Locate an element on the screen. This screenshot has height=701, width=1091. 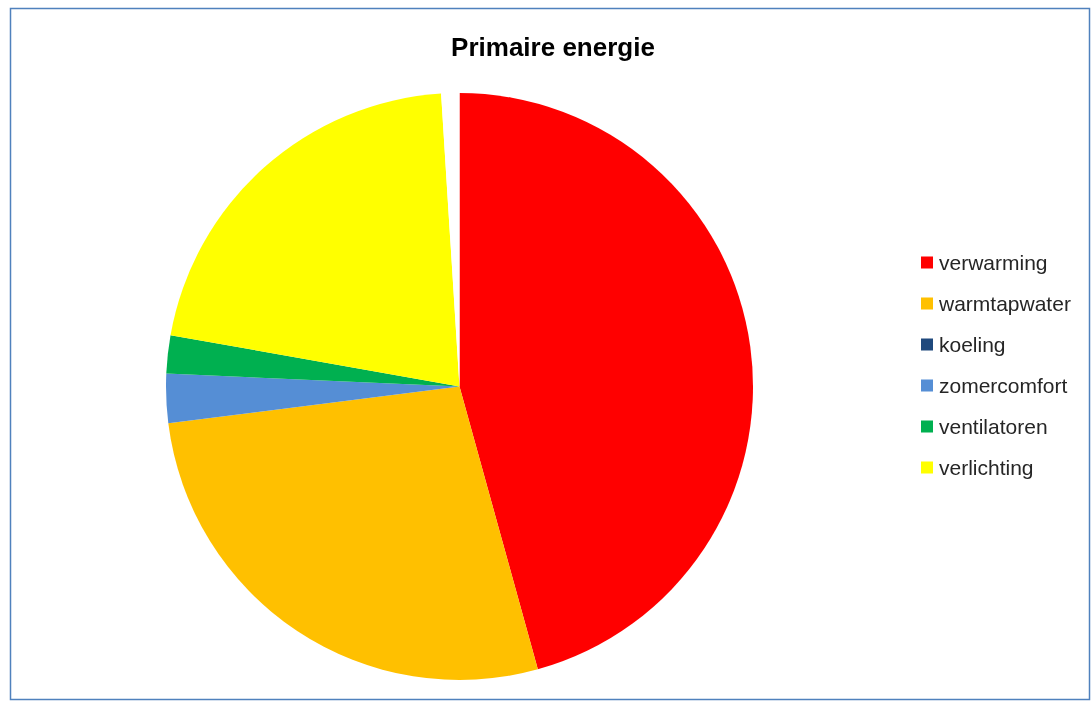
chart-title: Primaire energie is located at coordinates (553, 47).